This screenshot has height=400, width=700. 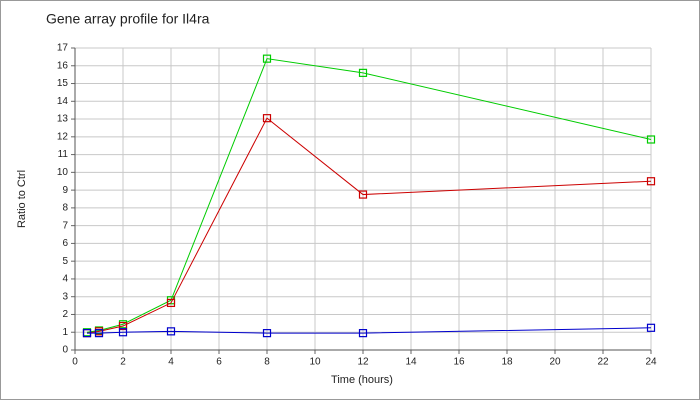 What do you see at coordinates (603, 362) in the screenshot?
I see `x-tick-label: 22` at bounding box center [603, 362].